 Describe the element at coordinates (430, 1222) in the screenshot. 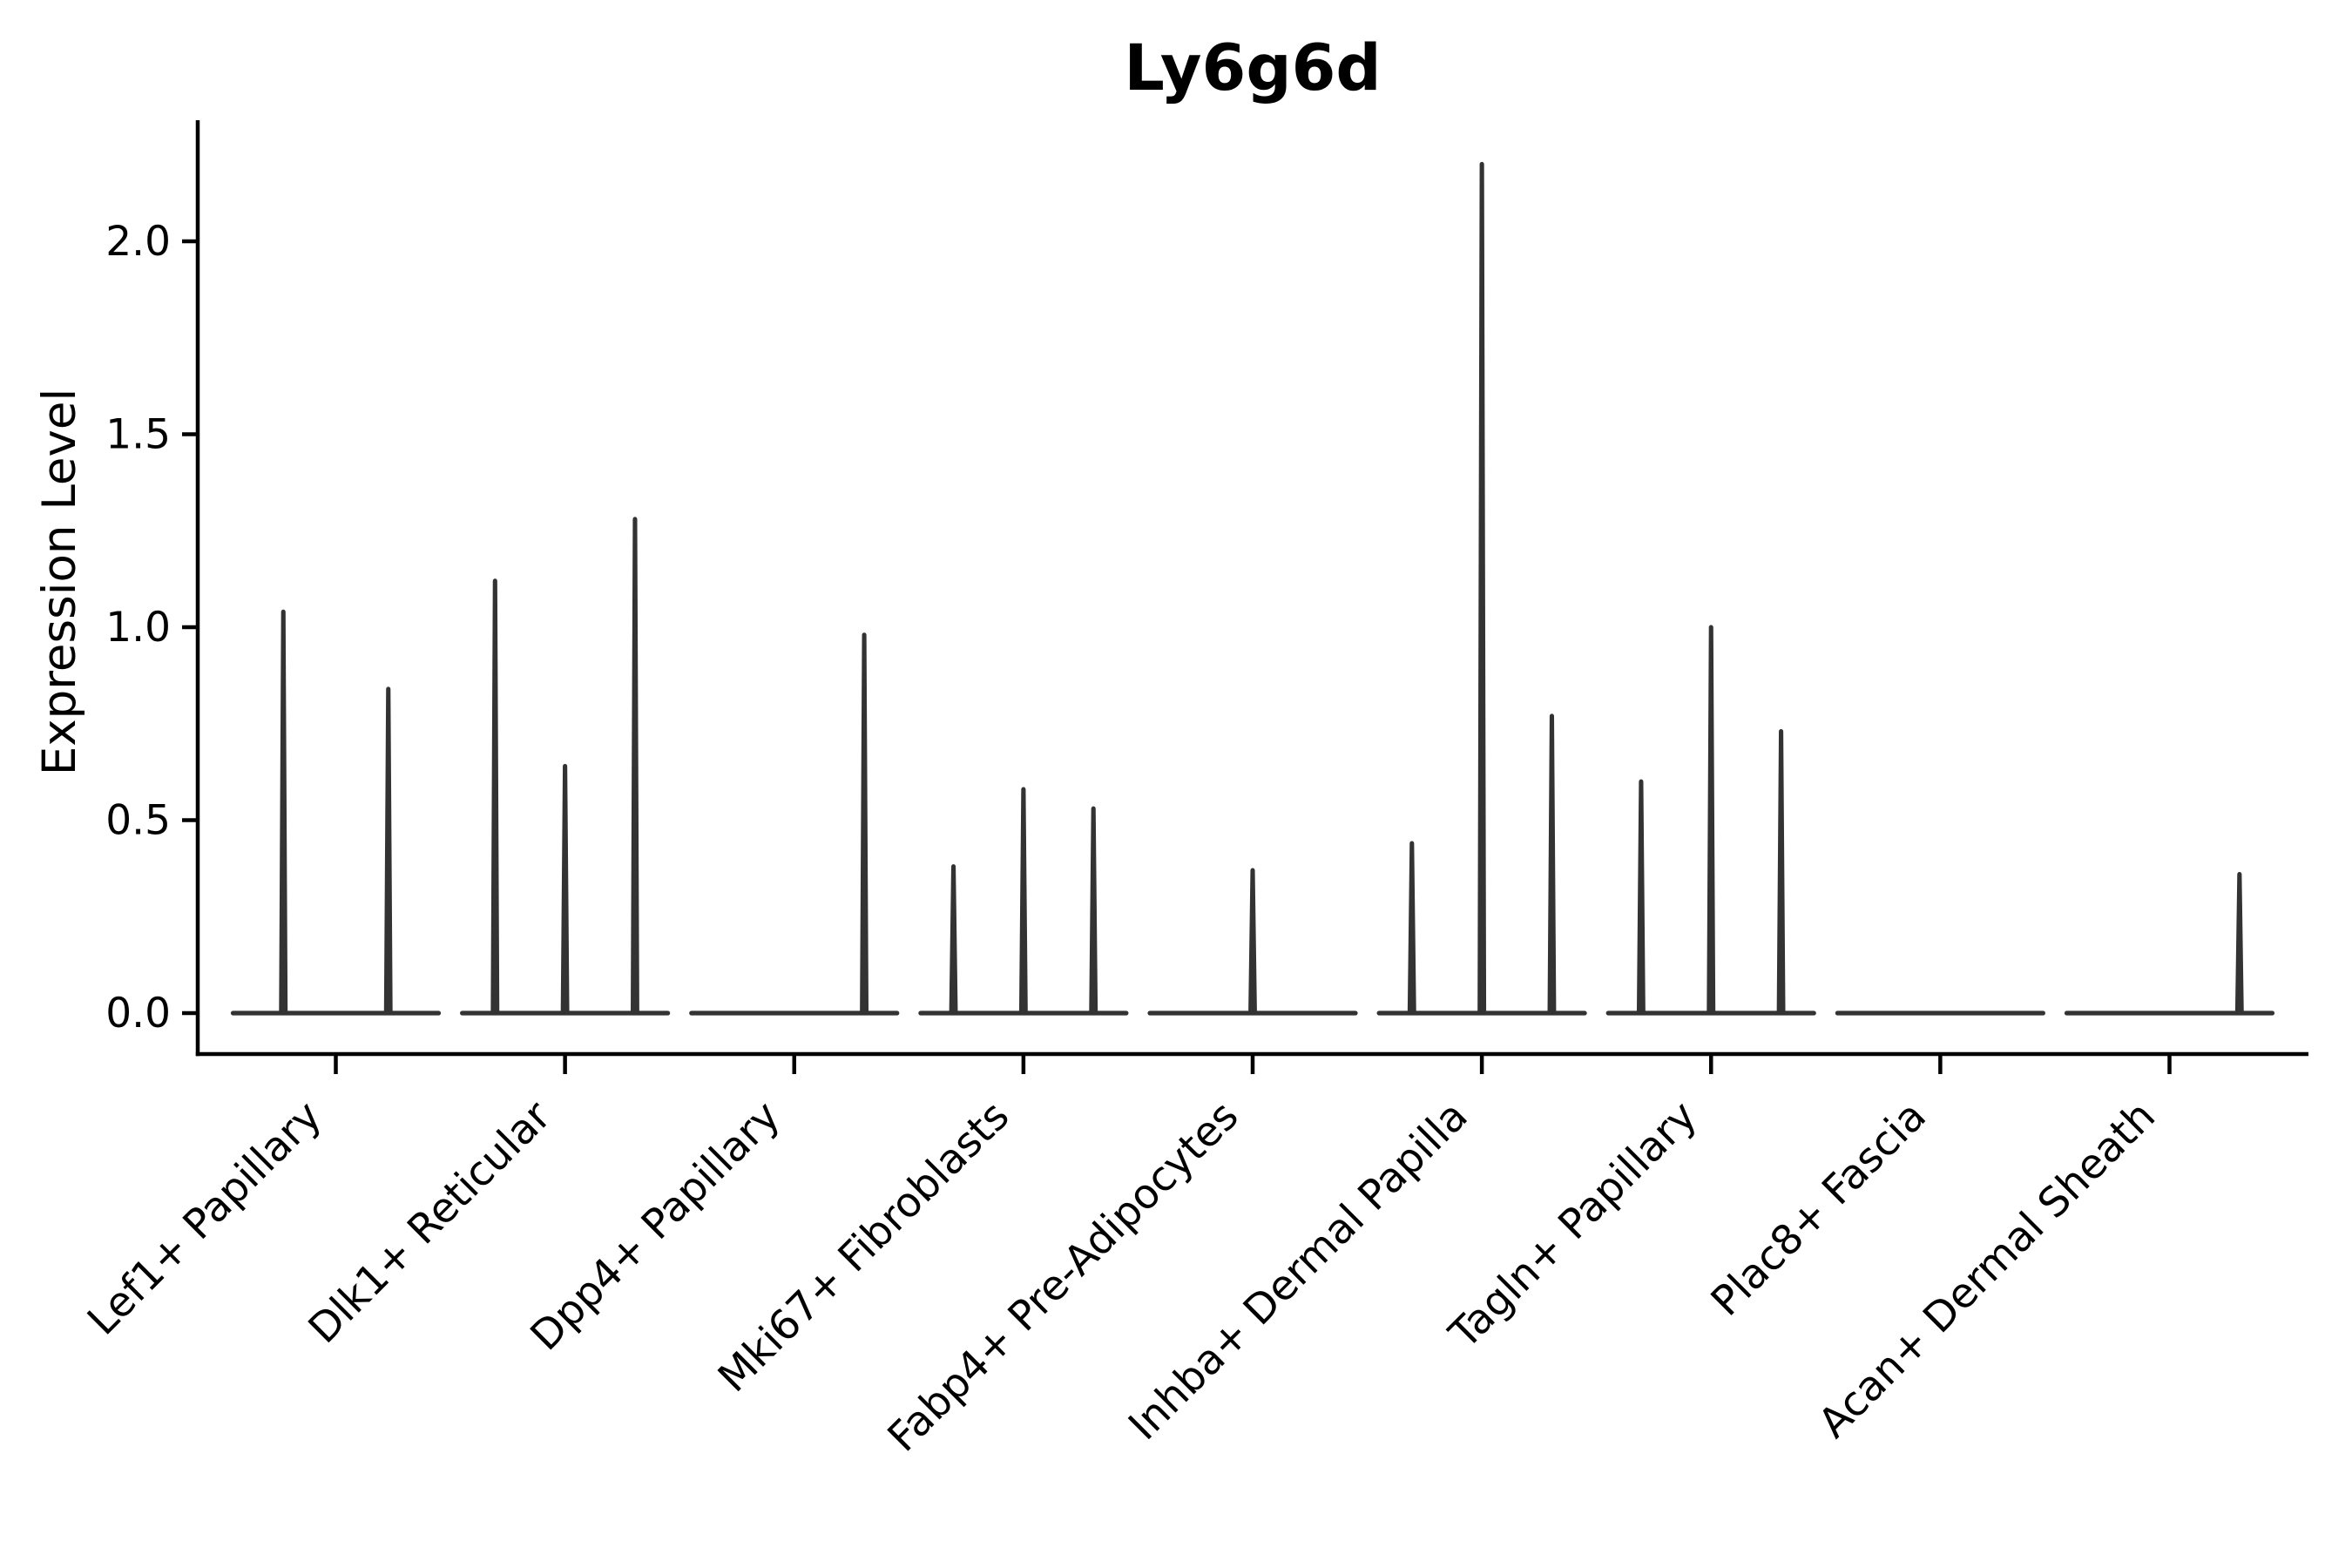

I see `x-tick-label: Dlk1+ Reticular` at that location.